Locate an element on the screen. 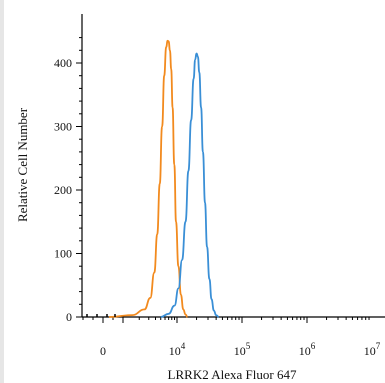 This screenshot has height=383, width=385. y-tick-label: 0 is located at coordinates (69, 317).